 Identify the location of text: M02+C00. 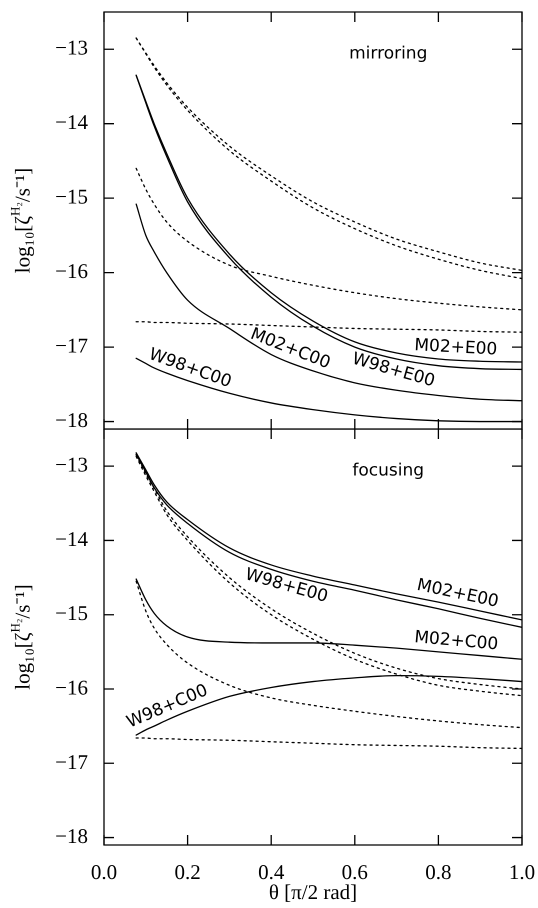
(456, 640).